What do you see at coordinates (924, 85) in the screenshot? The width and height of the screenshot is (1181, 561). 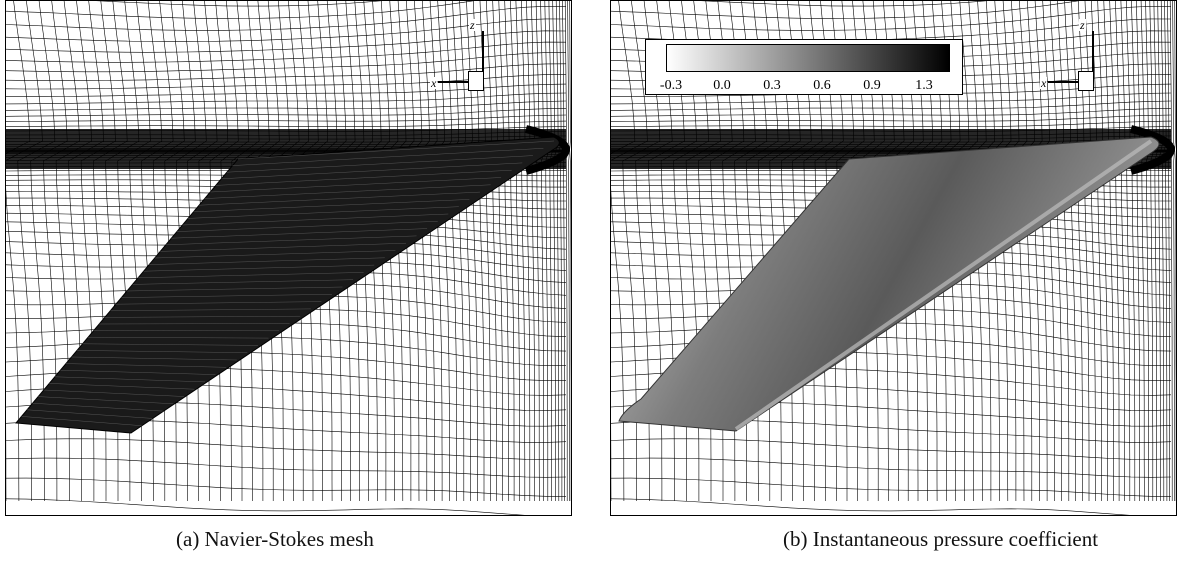 I see `colorbar-tick-label: 1.3` at bounding box center [924, 85].